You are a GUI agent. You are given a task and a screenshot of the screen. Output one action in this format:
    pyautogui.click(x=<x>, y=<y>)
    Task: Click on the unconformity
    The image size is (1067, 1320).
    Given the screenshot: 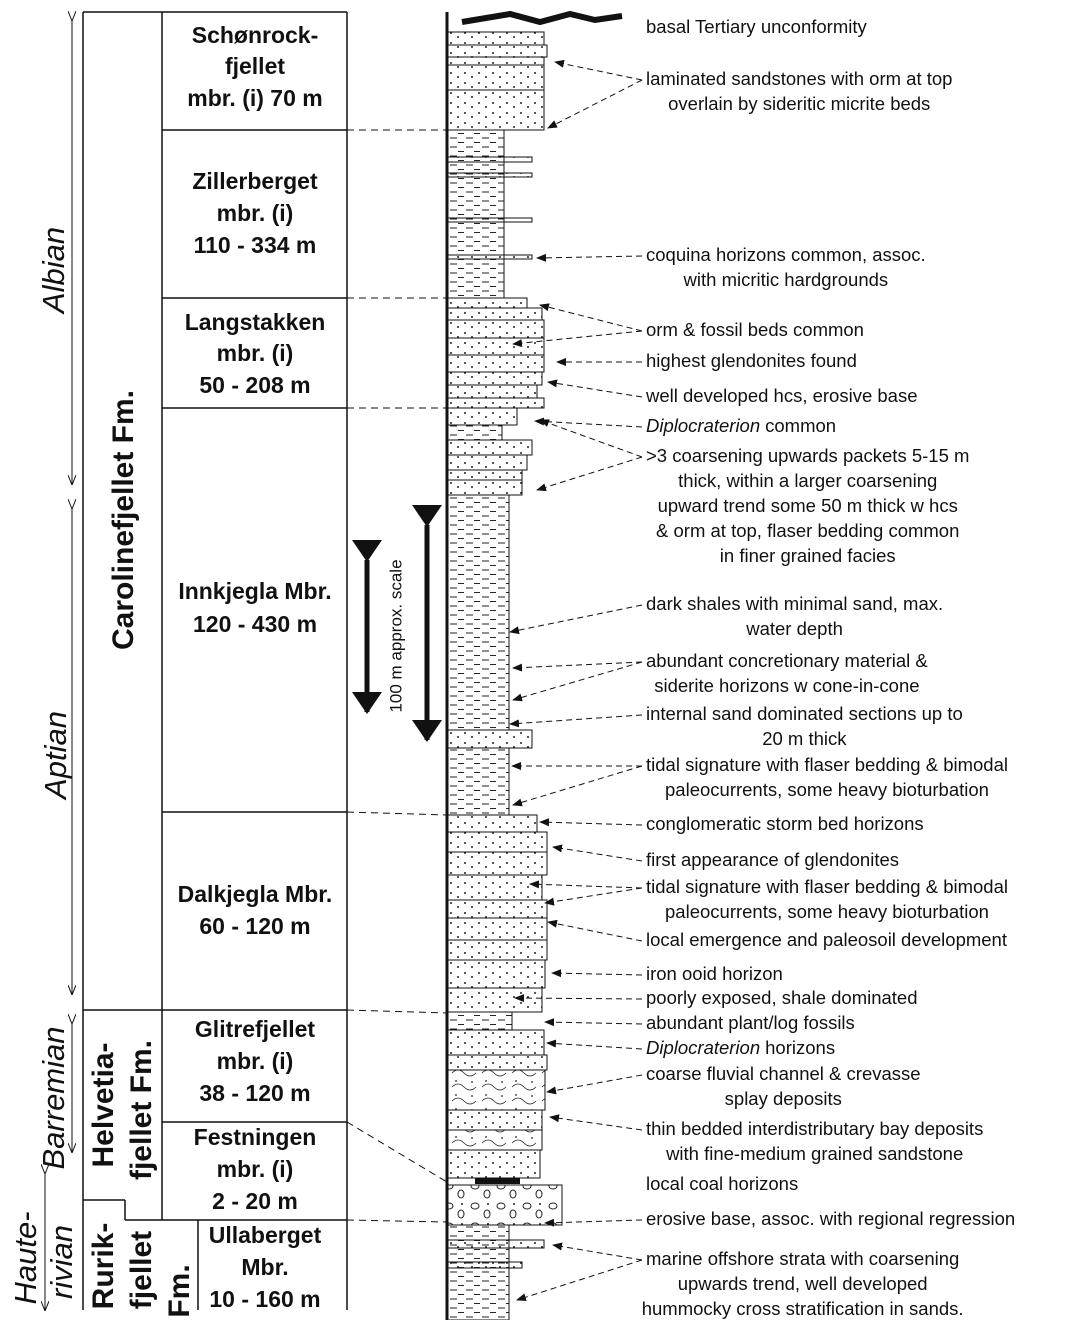 What is the action you would take?
    pyautogui.click(x=542, y=18)
    